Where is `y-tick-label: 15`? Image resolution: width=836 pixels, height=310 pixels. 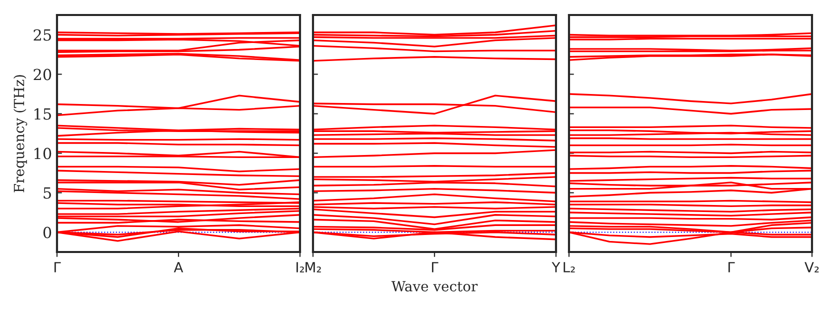 y-tick-label: 15 is located at coordinates (42, 114).